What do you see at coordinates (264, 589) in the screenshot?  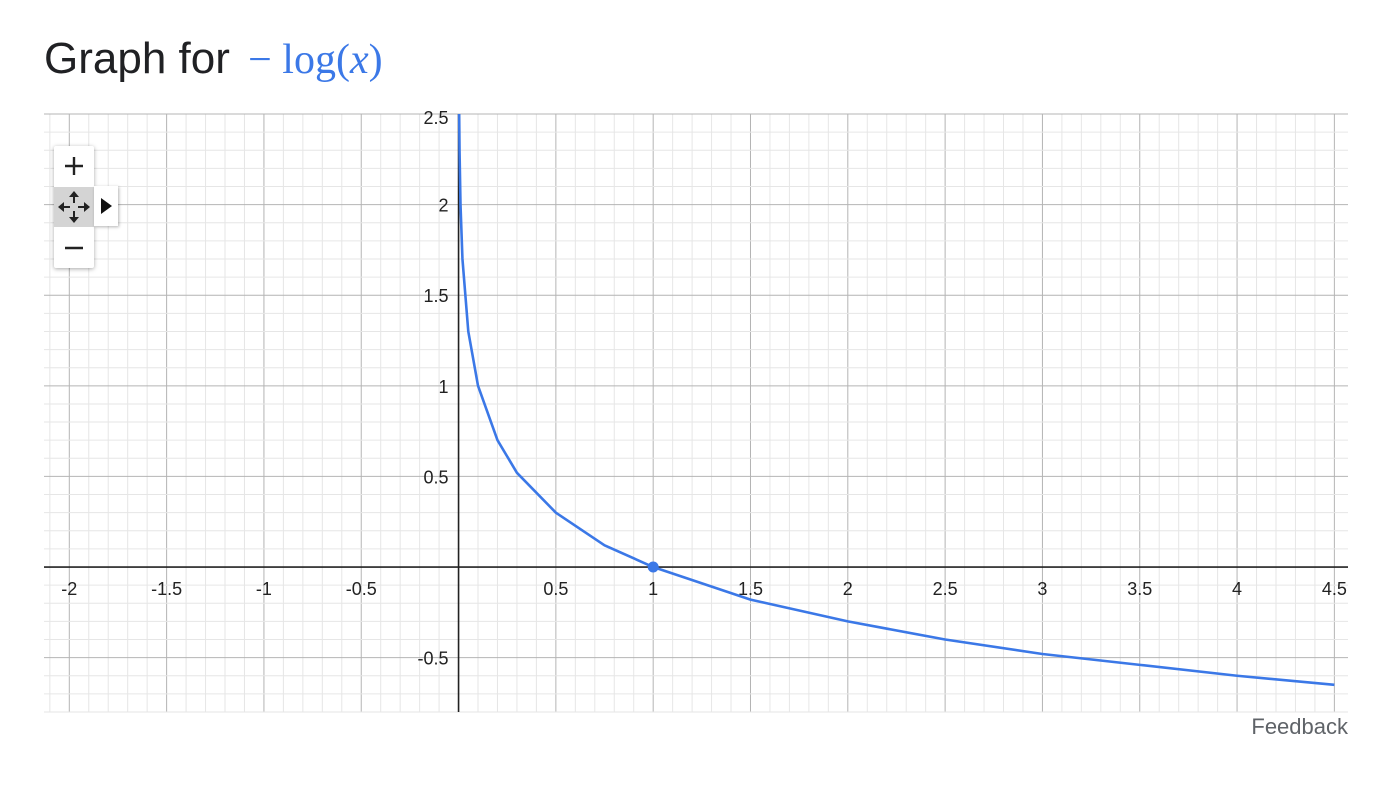 I see `x-tick-label: -1` at bounding box center [264, 589].